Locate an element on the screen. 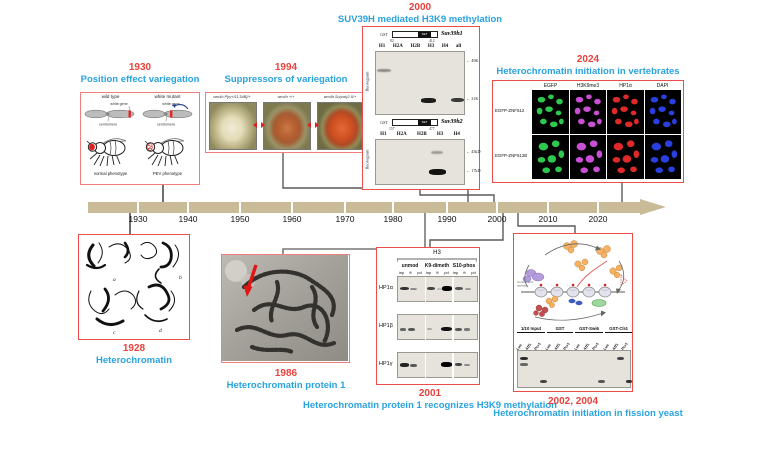 This screenshot has width=780, height=470. timeline-year-1940: 1940 is located at coordinates (188, 219).